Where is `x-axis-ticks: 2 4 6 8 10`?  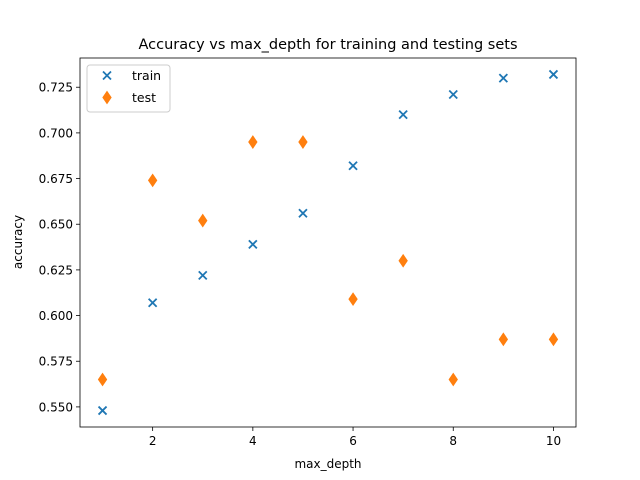 x-axis-ticks: 2 4 6 8 10 is located at coordinates (355, 437).